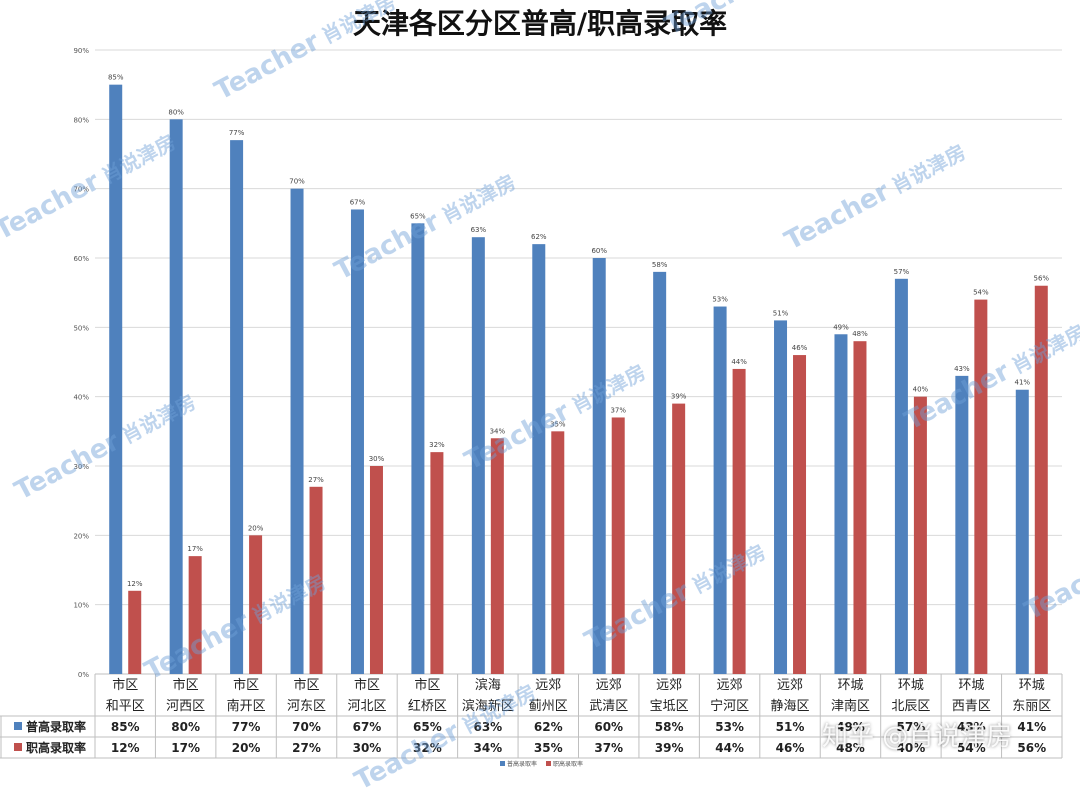  I want to click on data-label: 70%, so click(297, 182).